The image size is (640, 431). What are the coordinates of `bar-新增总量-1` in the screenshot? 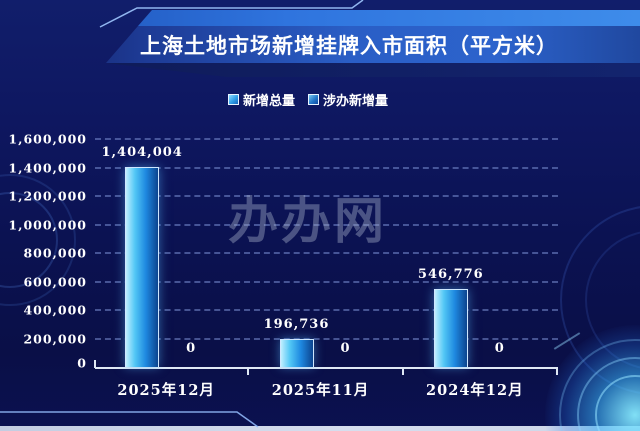 It's located at (142, 267).